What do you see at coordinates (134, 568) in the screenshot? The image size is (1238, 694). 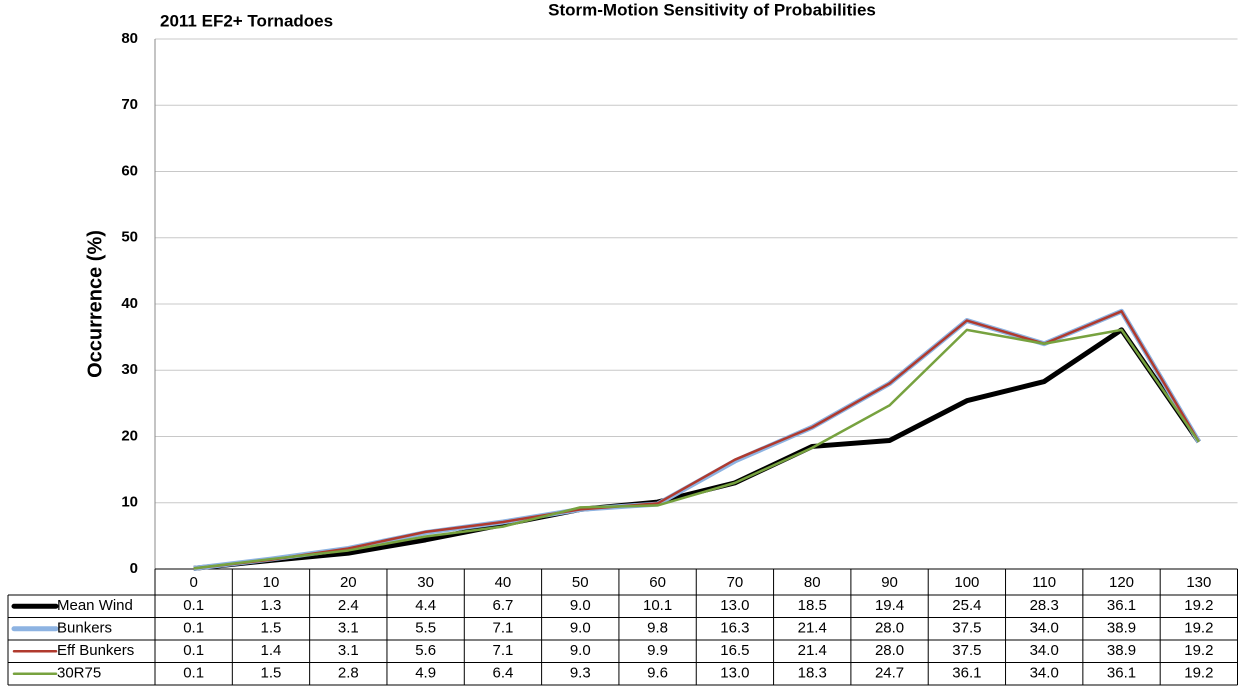 I see `y-tick-label: 0` at bounding box center [134, 568].